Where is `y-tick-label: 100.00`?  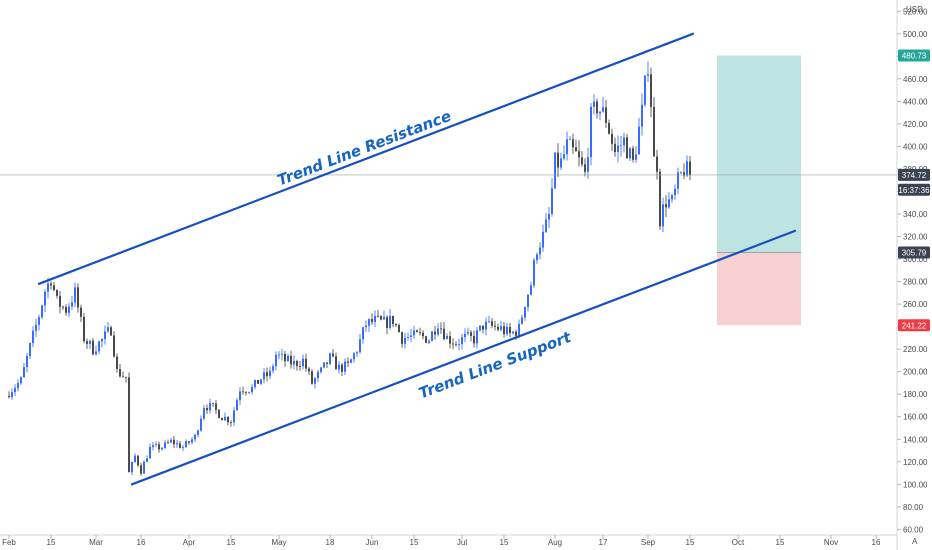
y-tick-label: 100.00 is located at coordinates (915, 484).